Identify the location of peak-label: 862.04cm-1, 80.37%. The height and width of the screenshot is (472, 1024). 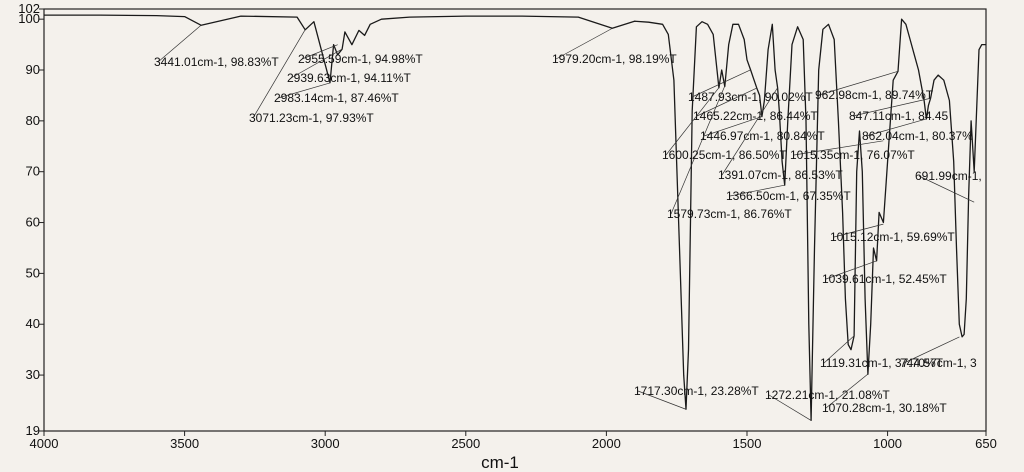
(917, 136).